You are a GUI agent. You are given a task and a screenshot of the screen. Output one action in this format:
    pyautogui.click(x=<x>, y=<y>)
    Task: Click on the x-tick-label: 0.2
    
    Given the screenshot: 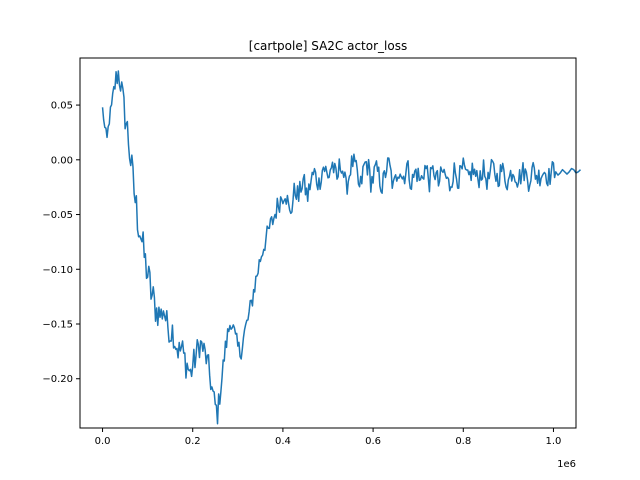 What is the action you would take?
    pyautogui.click(x=193, y=441)
    